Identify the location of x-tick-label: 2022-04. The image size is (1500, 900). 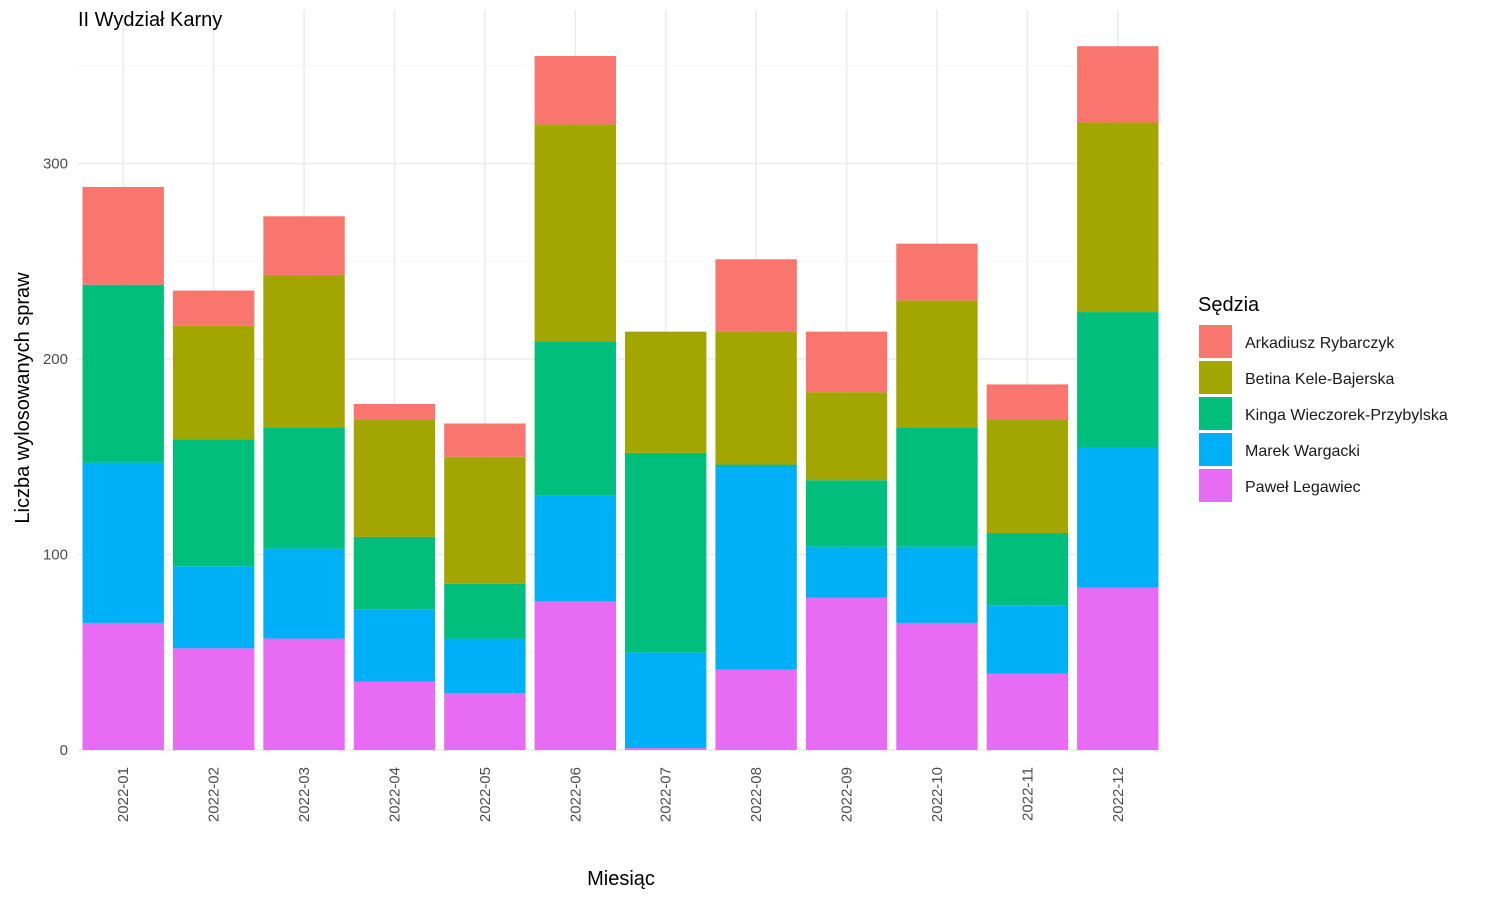
(394, 794).